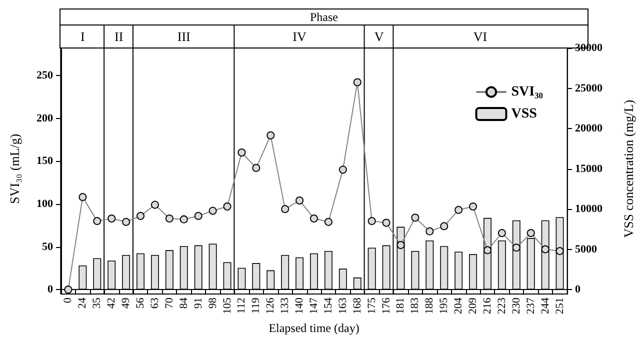 This screenshot has width=643, height=339. Describe the element at coordinates (589, 168) in the screenshot. I see `y2-tick-label: 15000` at that location.